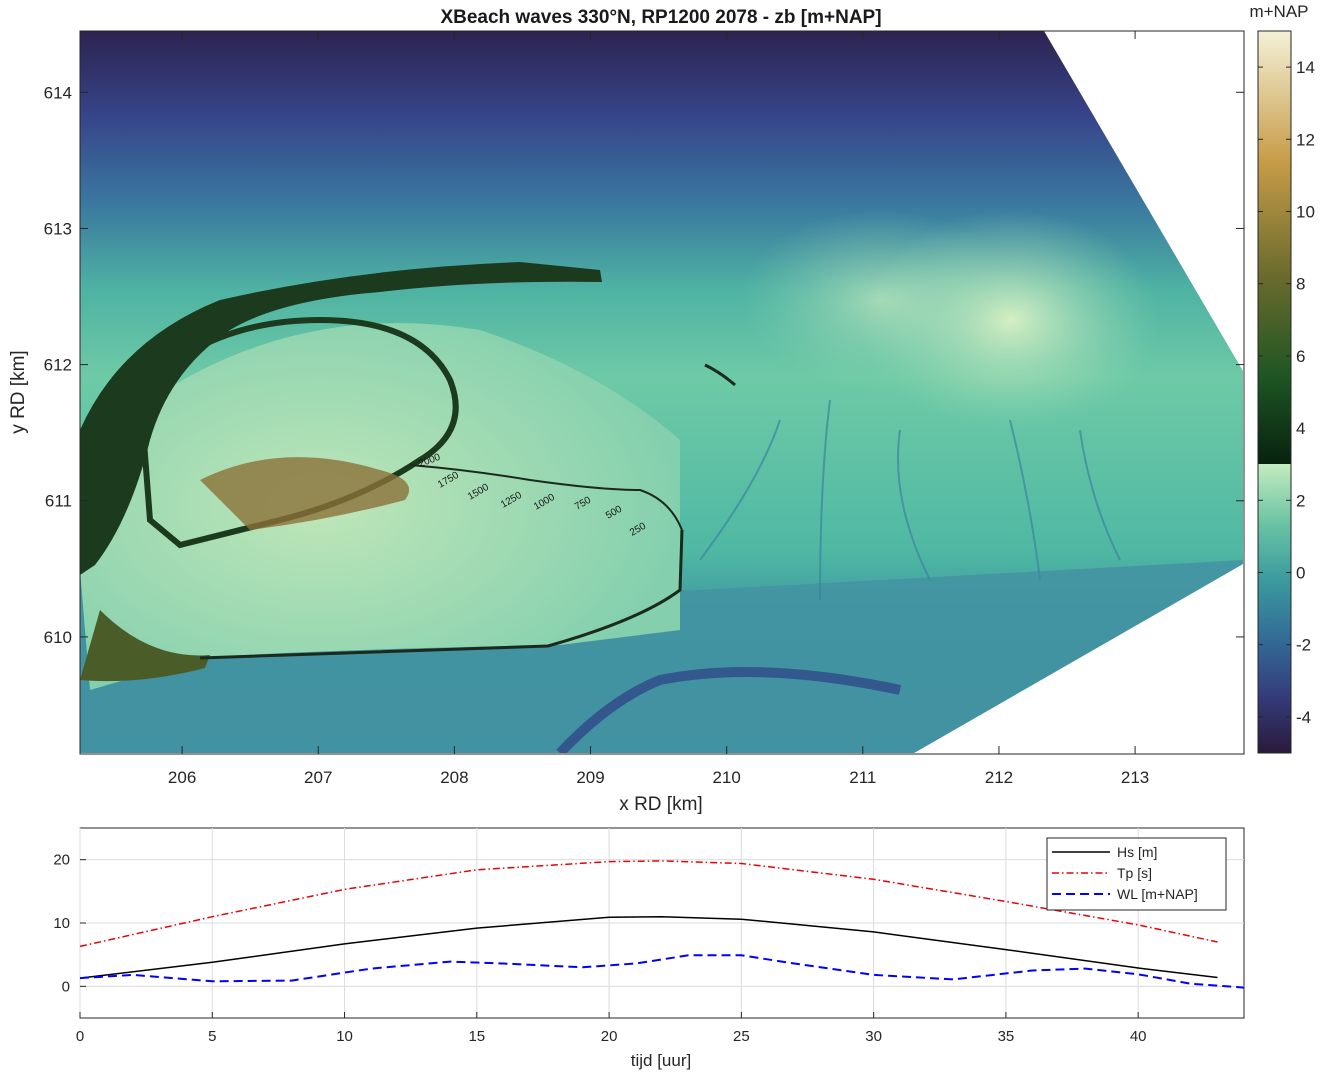 This screenshot has width=1324, height=1082. I want to click on colorbar-tick-label: 2, so click(1300, 500).